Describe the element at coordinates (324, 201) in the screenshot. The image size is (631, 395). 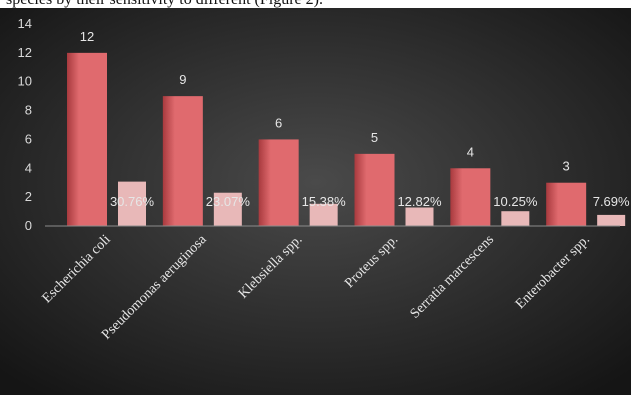
I see `bar-percent-label: 15.38%` at that location.